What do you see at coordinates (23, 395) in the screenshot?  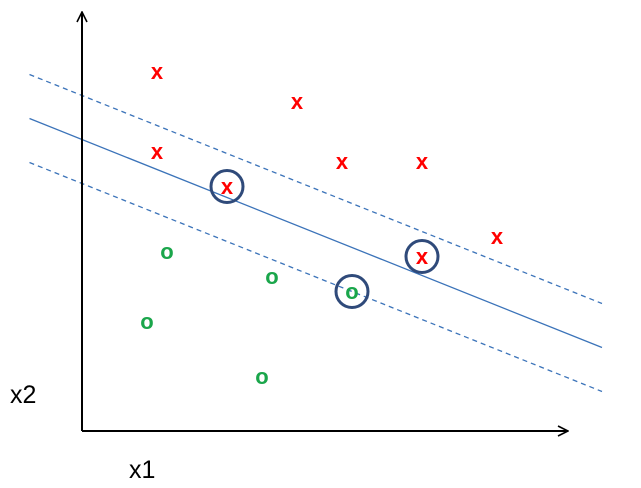 I see `y-axis-label: x2` at bounding box center [23, 395].